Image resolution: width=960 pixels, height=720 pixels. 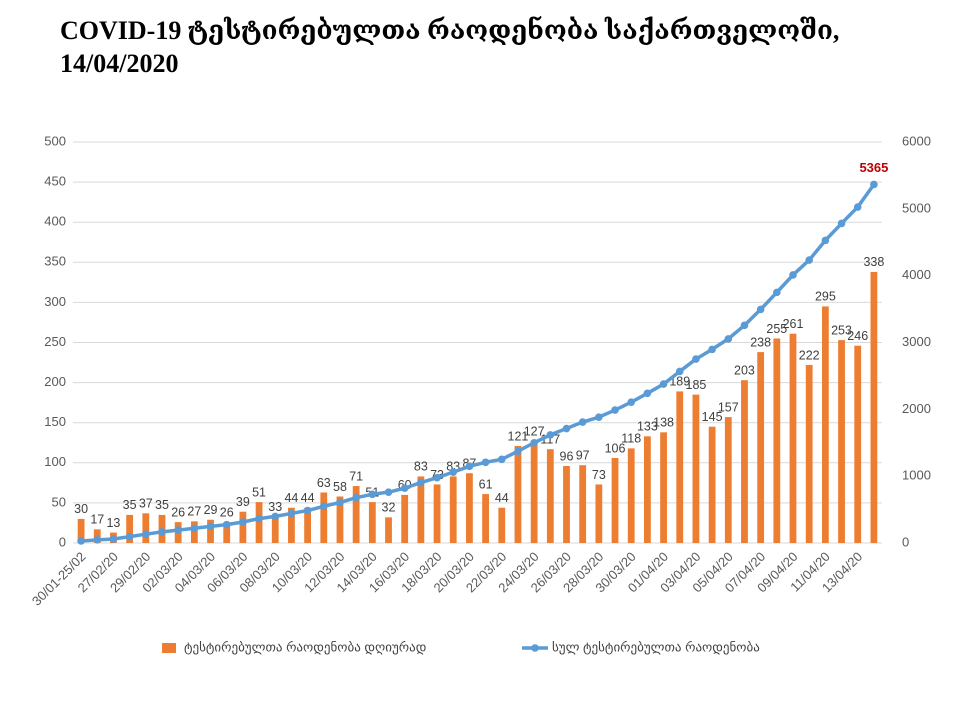 What do you see at coordinates (518, 436) in the screenshot?
I see `data-label: 121` at bounding box center [518, 436].